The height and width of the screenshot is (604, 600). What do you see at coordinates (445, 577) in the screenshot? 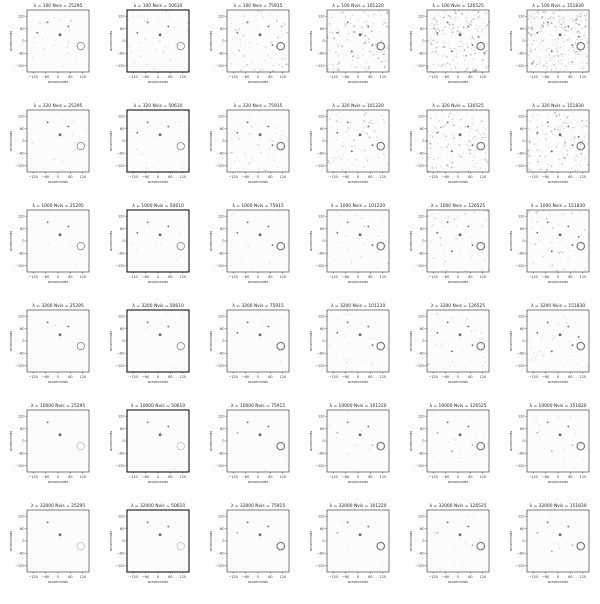
I see `x-tick-label: −60` at bounding box center [445, 577].